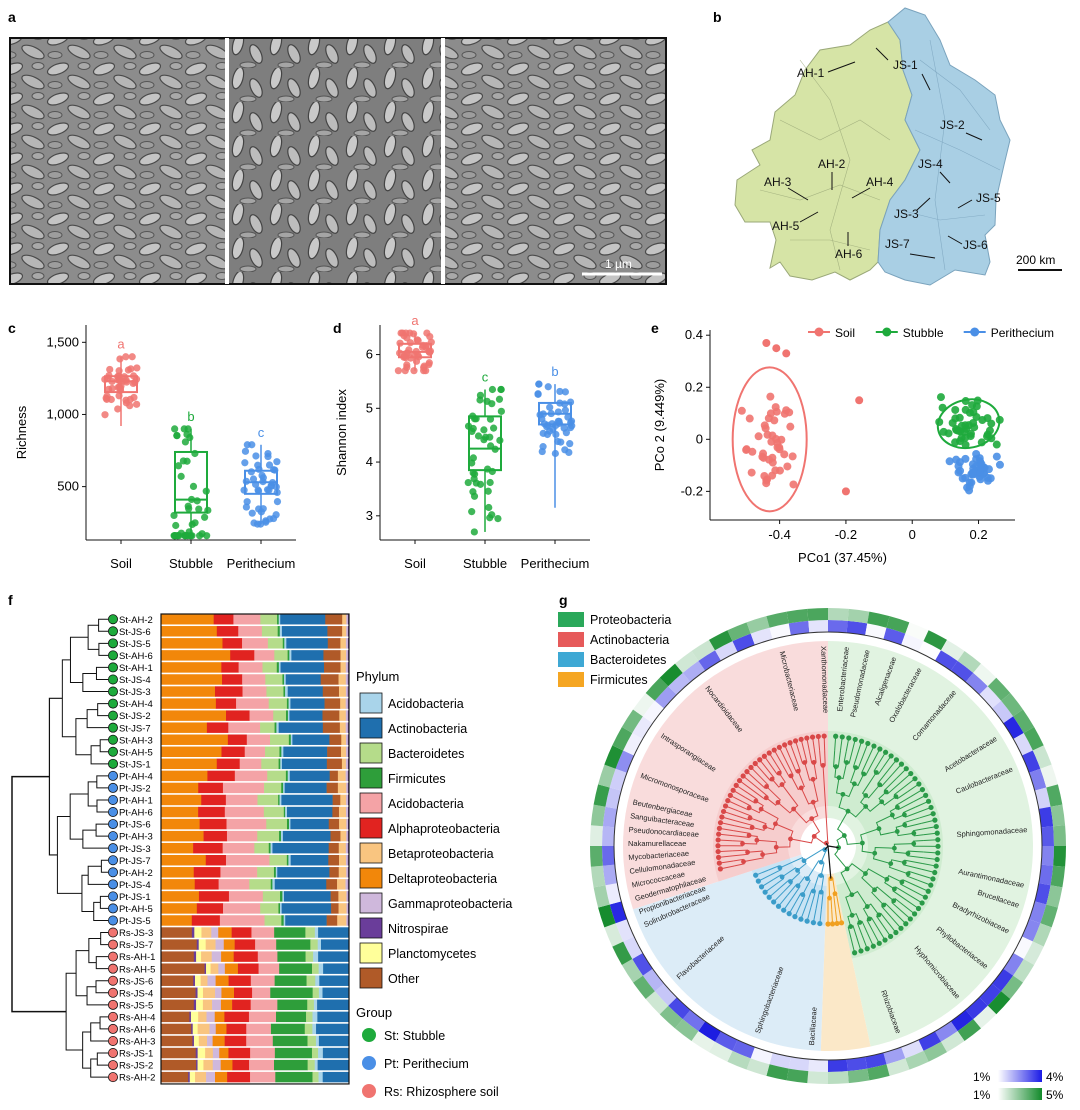 This screenshot has width=1080, height=1110. Describe the element at coordinates (137, 1042) in the screenshot. I see `sample-label: Rs-AH-3` at that location.